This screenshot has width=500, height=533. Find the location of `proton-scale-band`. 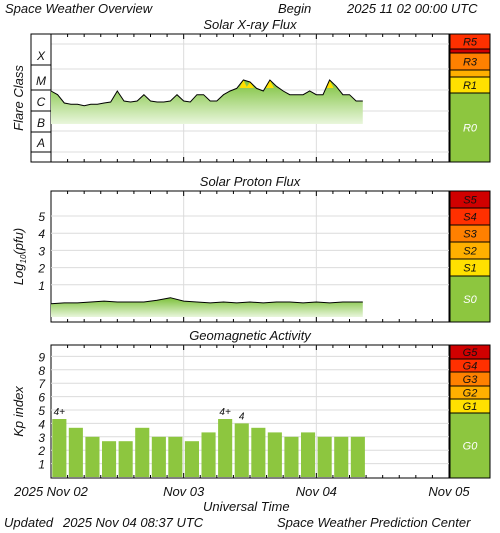

proton-scale-band is located at coordinates (470, 299).